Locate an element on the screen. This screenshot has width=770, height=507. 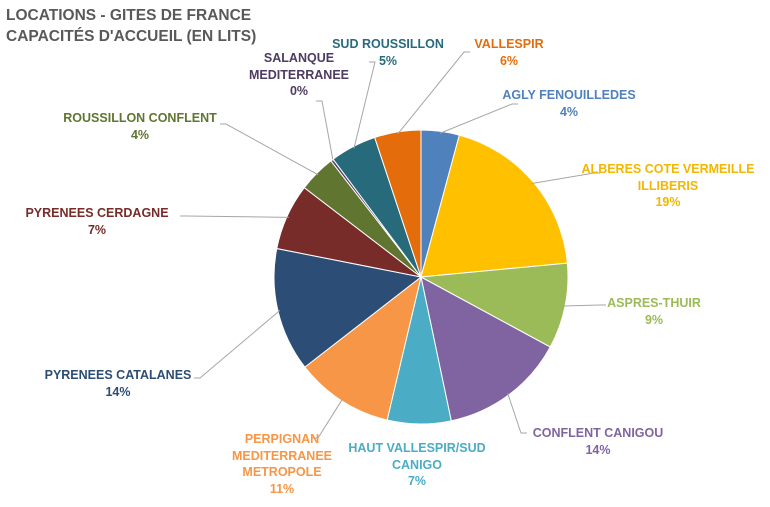
data-label: VALLESPIR 6% is located at coordinates (508, 52).